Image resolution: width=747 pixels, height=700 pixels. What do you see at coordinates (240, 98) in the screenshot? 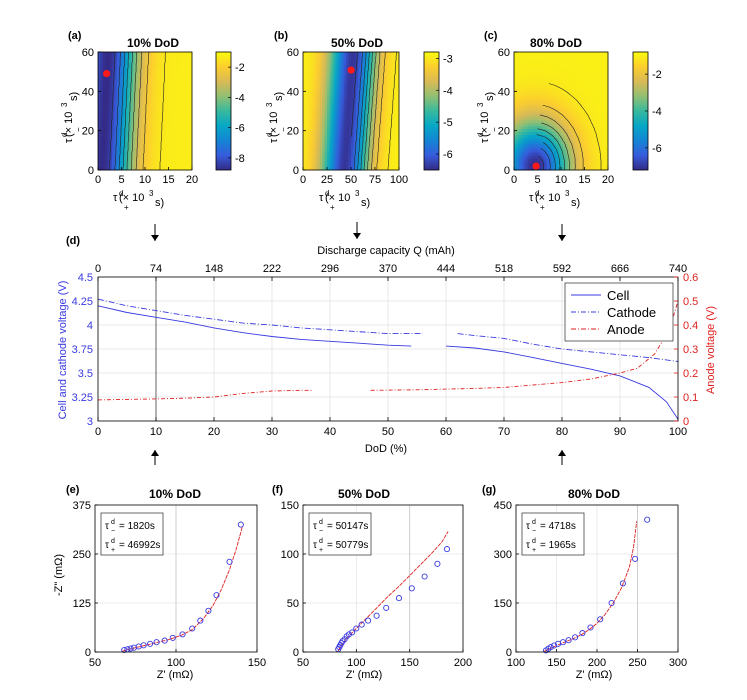
I see `colorbar-tick-label: -4` at bounding box center [240, 98].